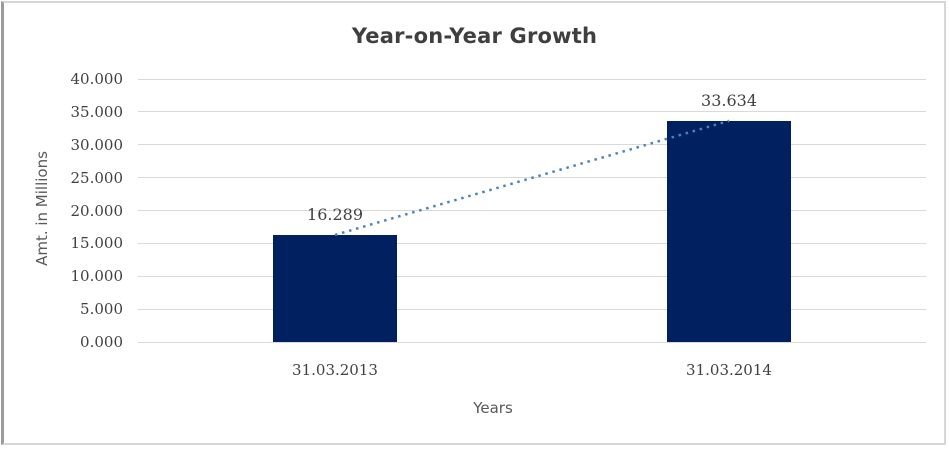  I want to click on y-tick-label: 10.000, so click(97, 276).